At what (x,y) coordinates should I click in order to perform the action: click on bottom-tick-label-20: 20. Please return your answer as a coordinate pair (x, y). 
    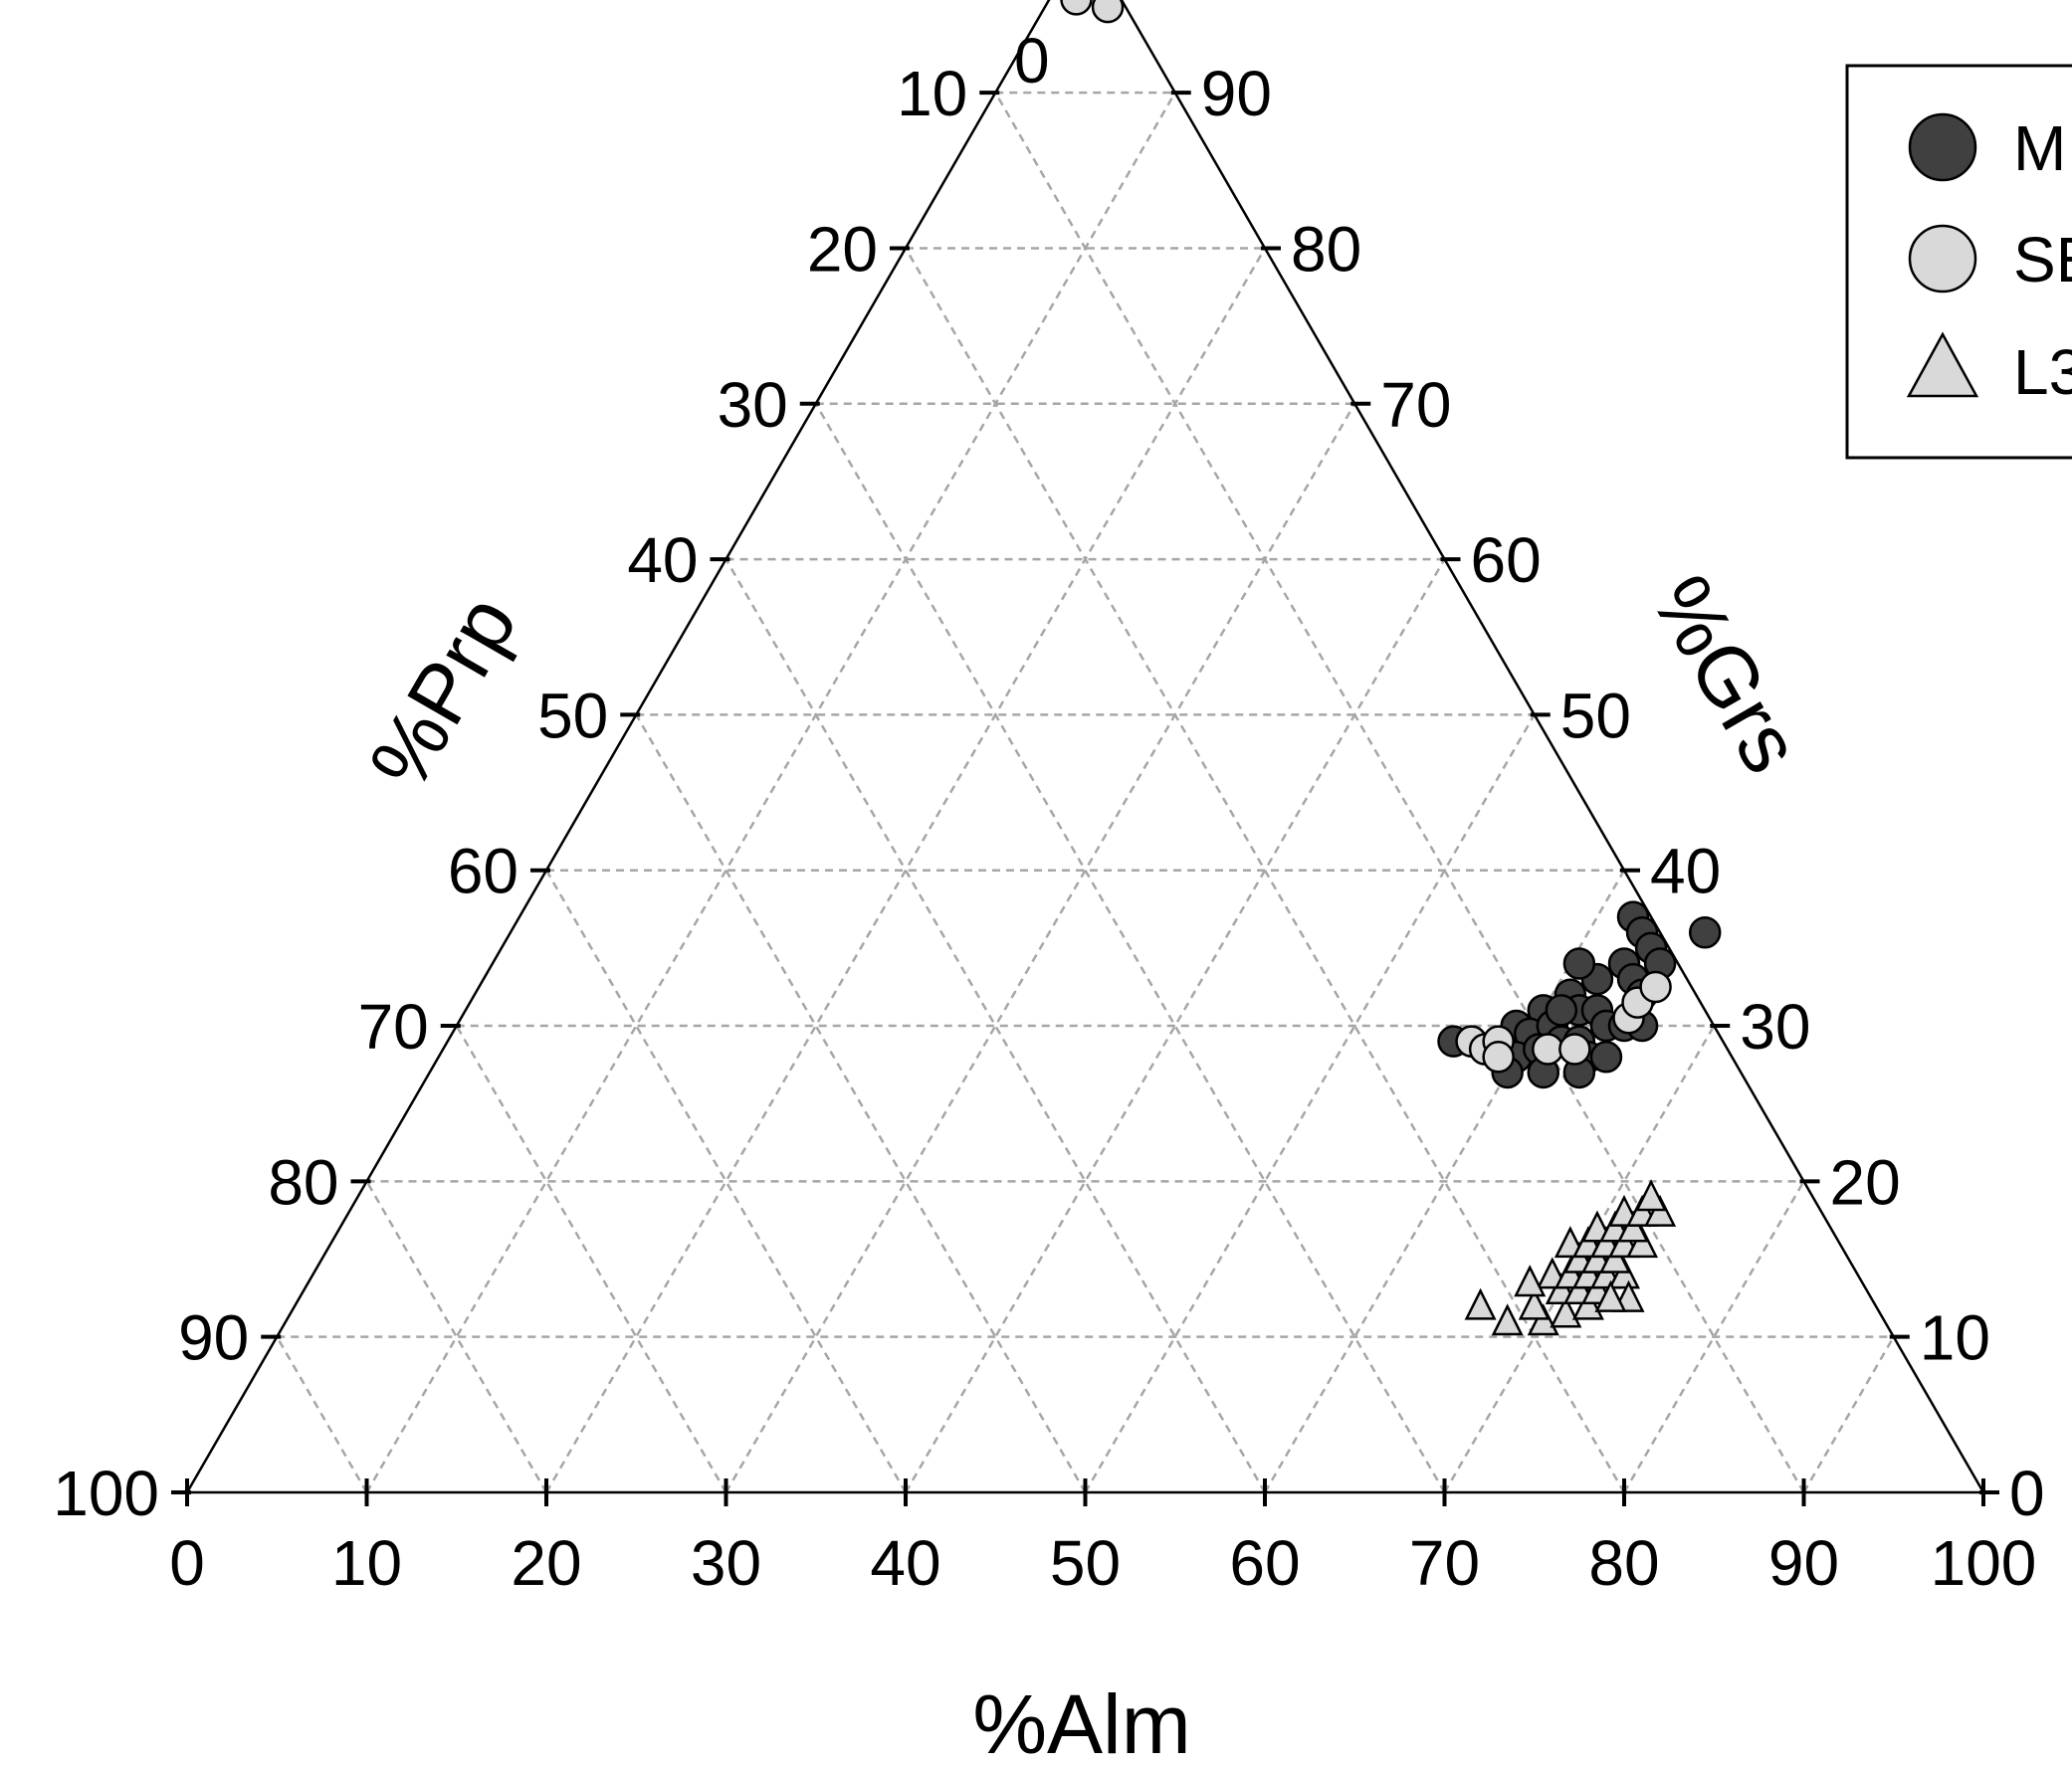
    Looking at the image, I should click on (546, 1563).